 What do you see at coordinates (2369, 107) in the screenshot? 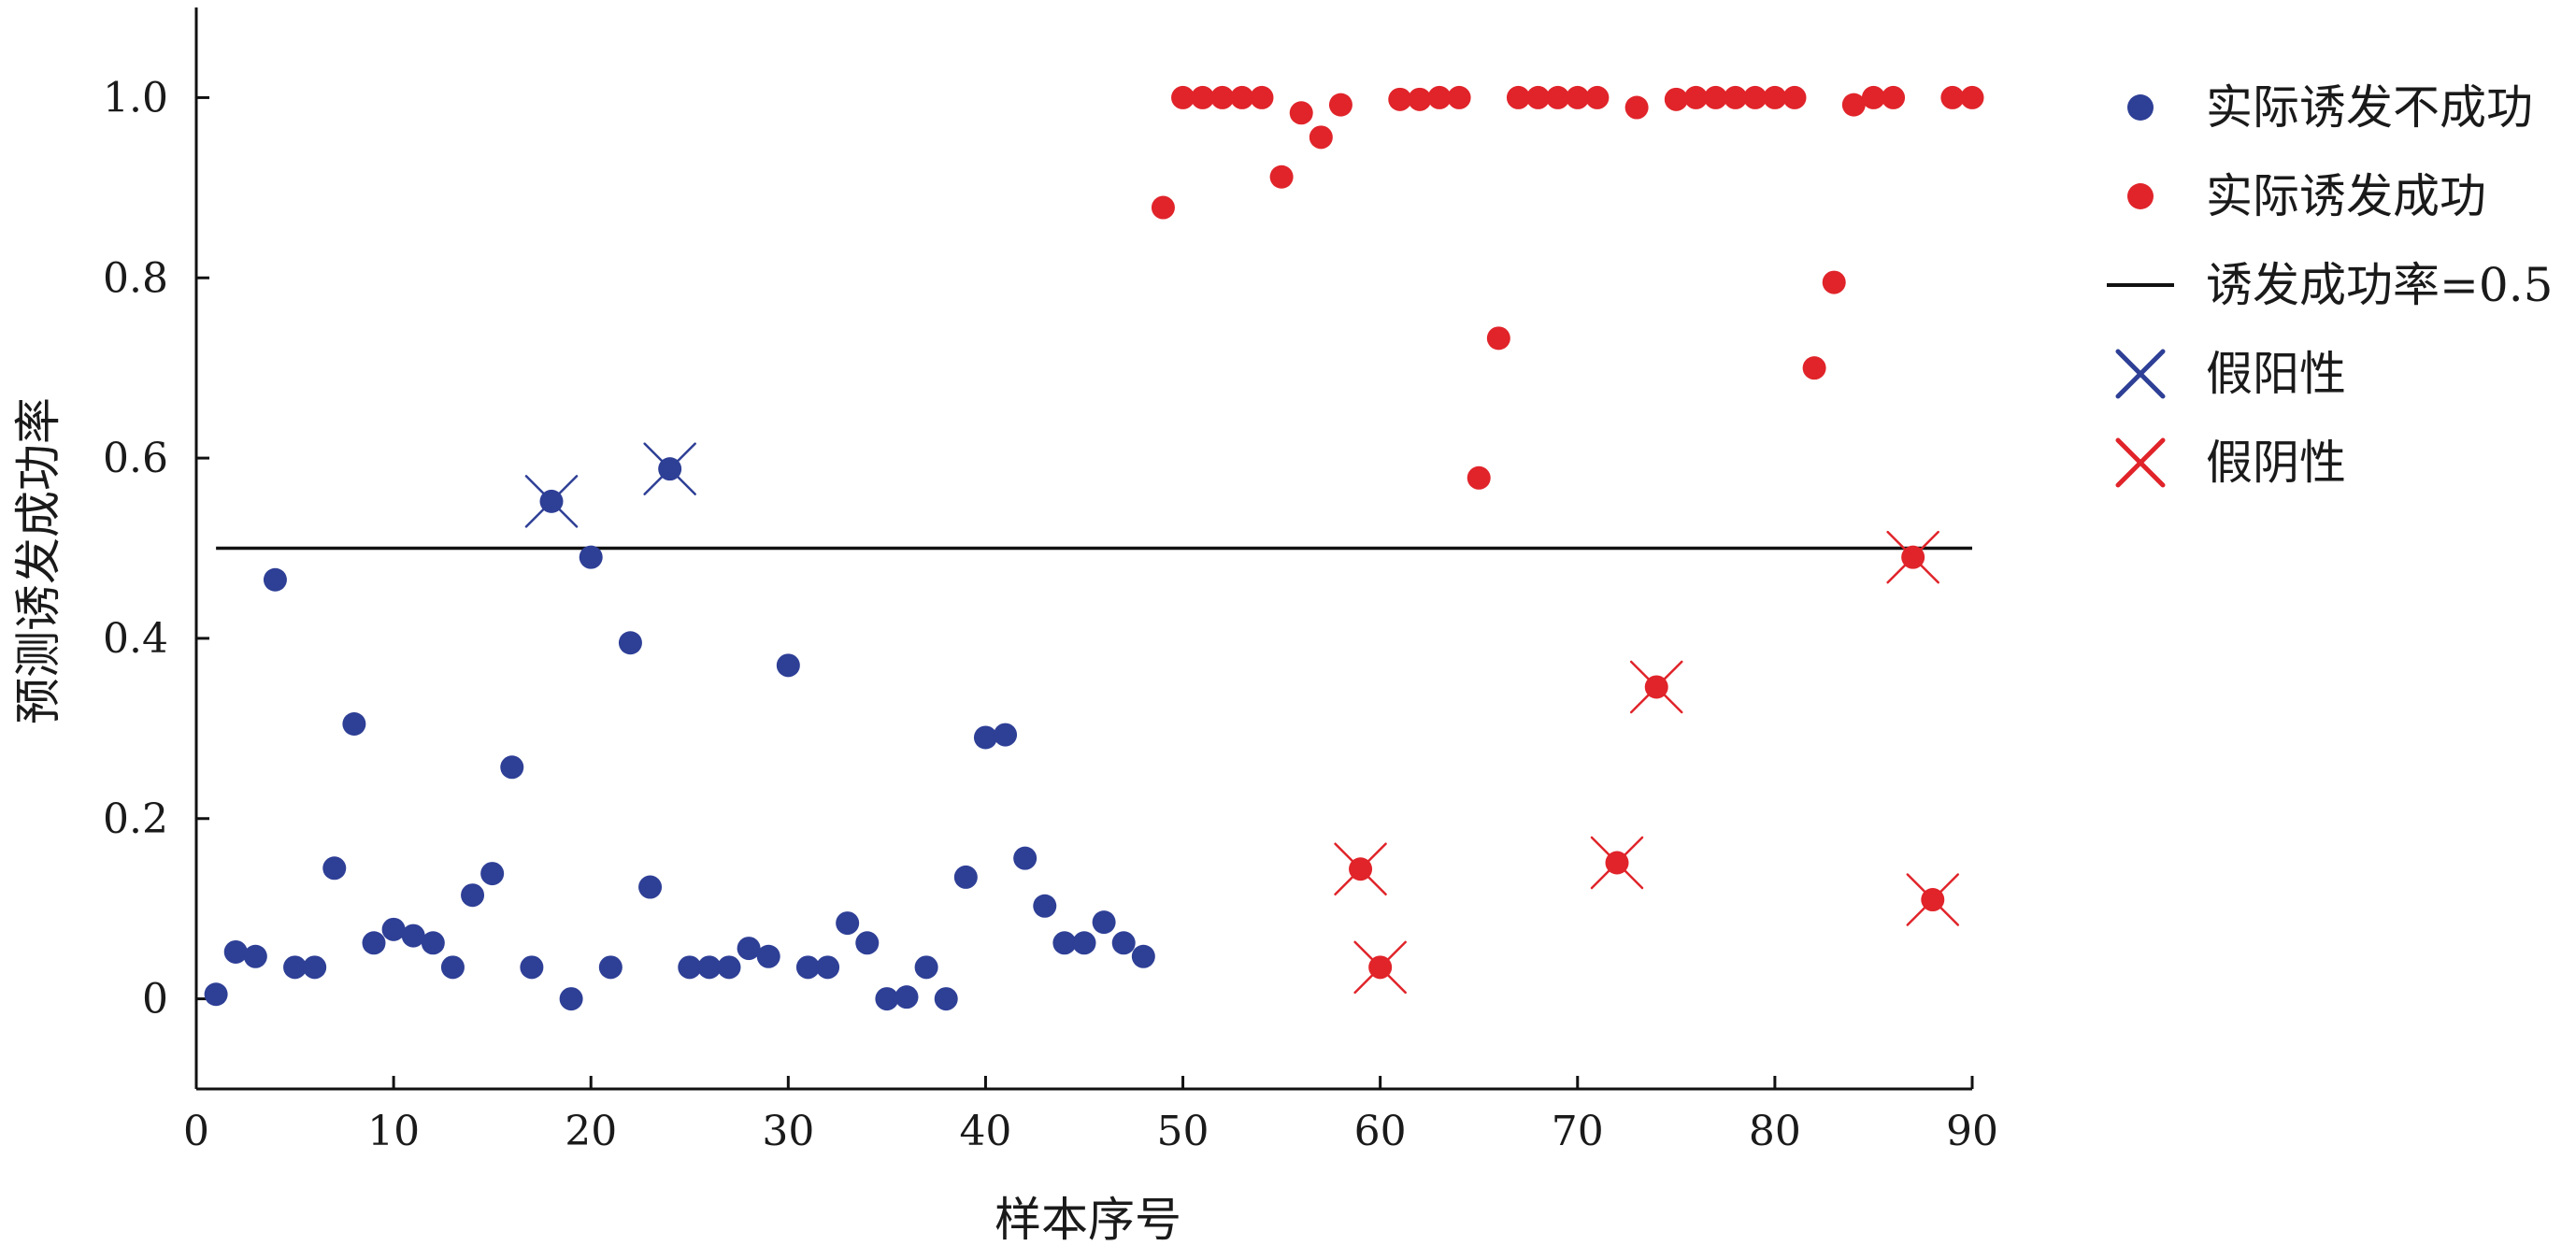
I see `legend-label: 实际诱发不成功` at bounding box center [2369, 107].